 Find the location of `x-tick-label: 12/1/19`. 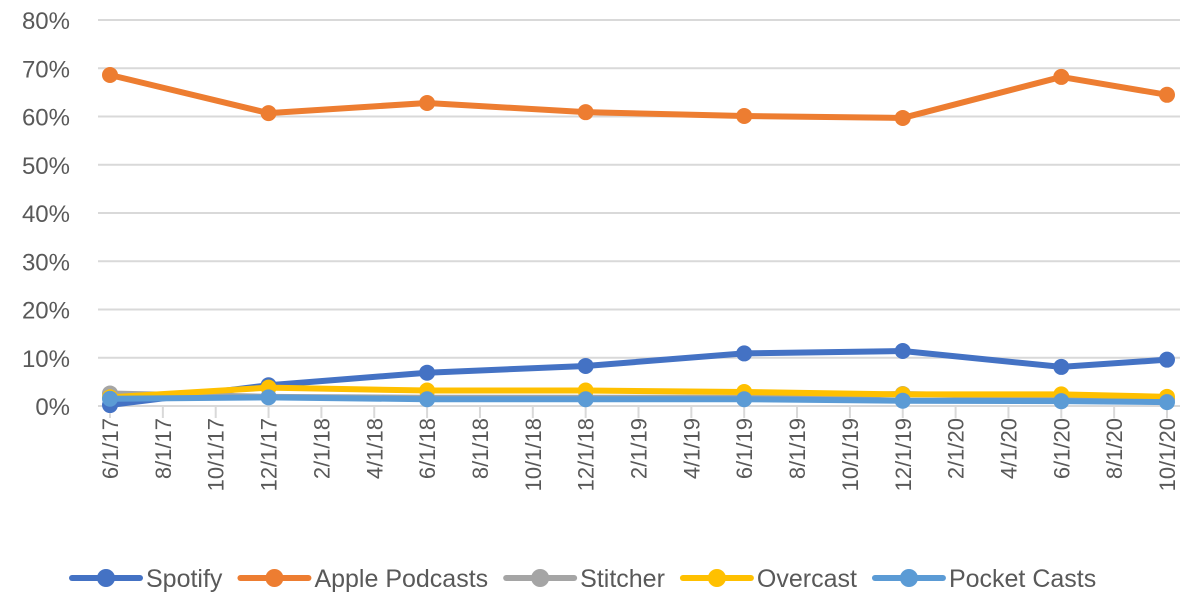

x-tick-label: 12/1/19 is located at coordinates (903, 454).